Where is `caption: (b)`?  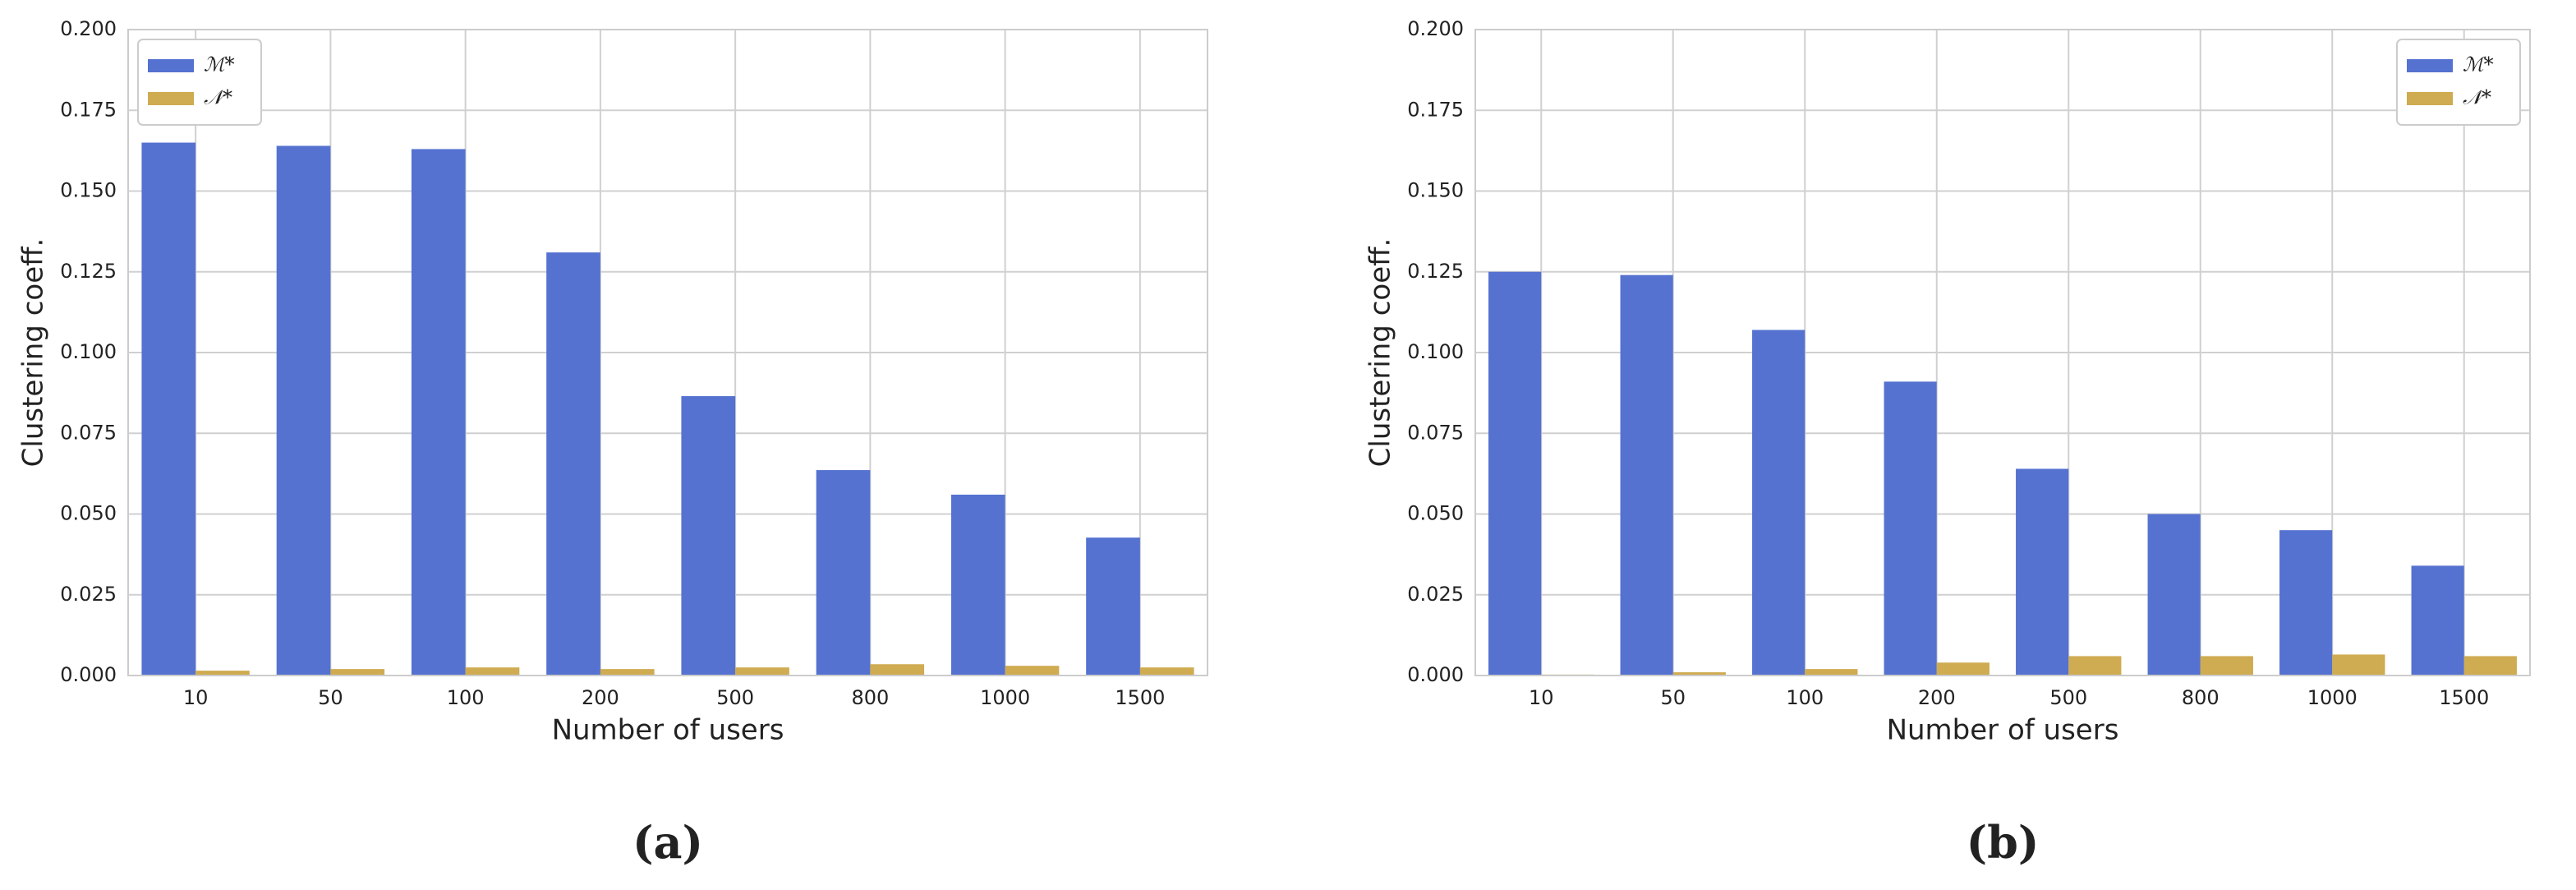 caption: (b) is located at coordinates (2003, 843).